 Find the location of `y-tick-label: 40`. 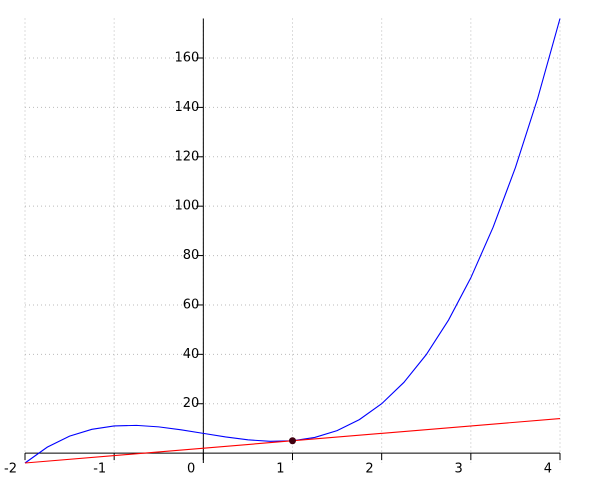

y-tick-label: 40 is located at coordinates (191, 354).